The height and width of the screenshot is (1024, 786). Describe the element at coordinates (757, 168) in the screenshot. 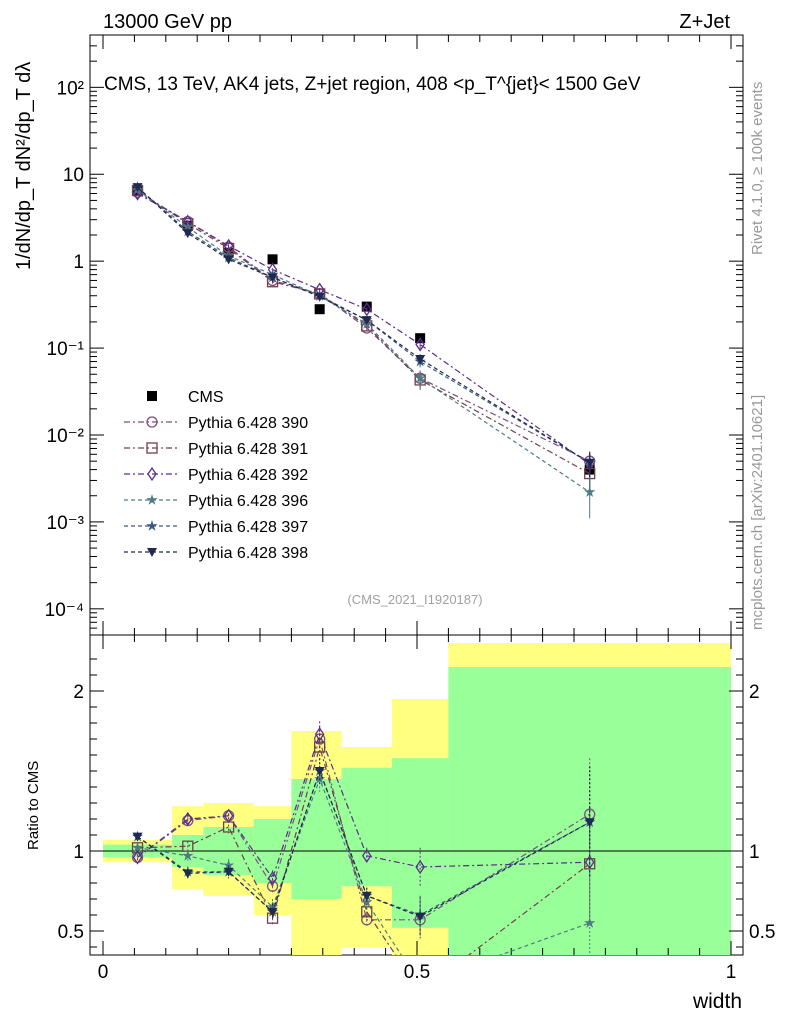

I see `rivet-version-text: Rivet 4.1.0, ≥ 100k events` at that location.